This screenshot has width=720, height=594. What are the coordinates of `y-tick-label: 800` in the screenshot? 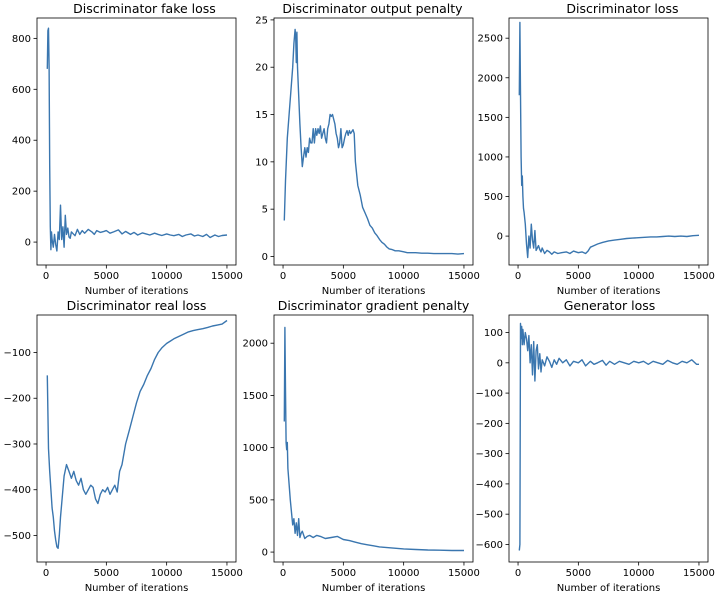 It's located at (21, 39).